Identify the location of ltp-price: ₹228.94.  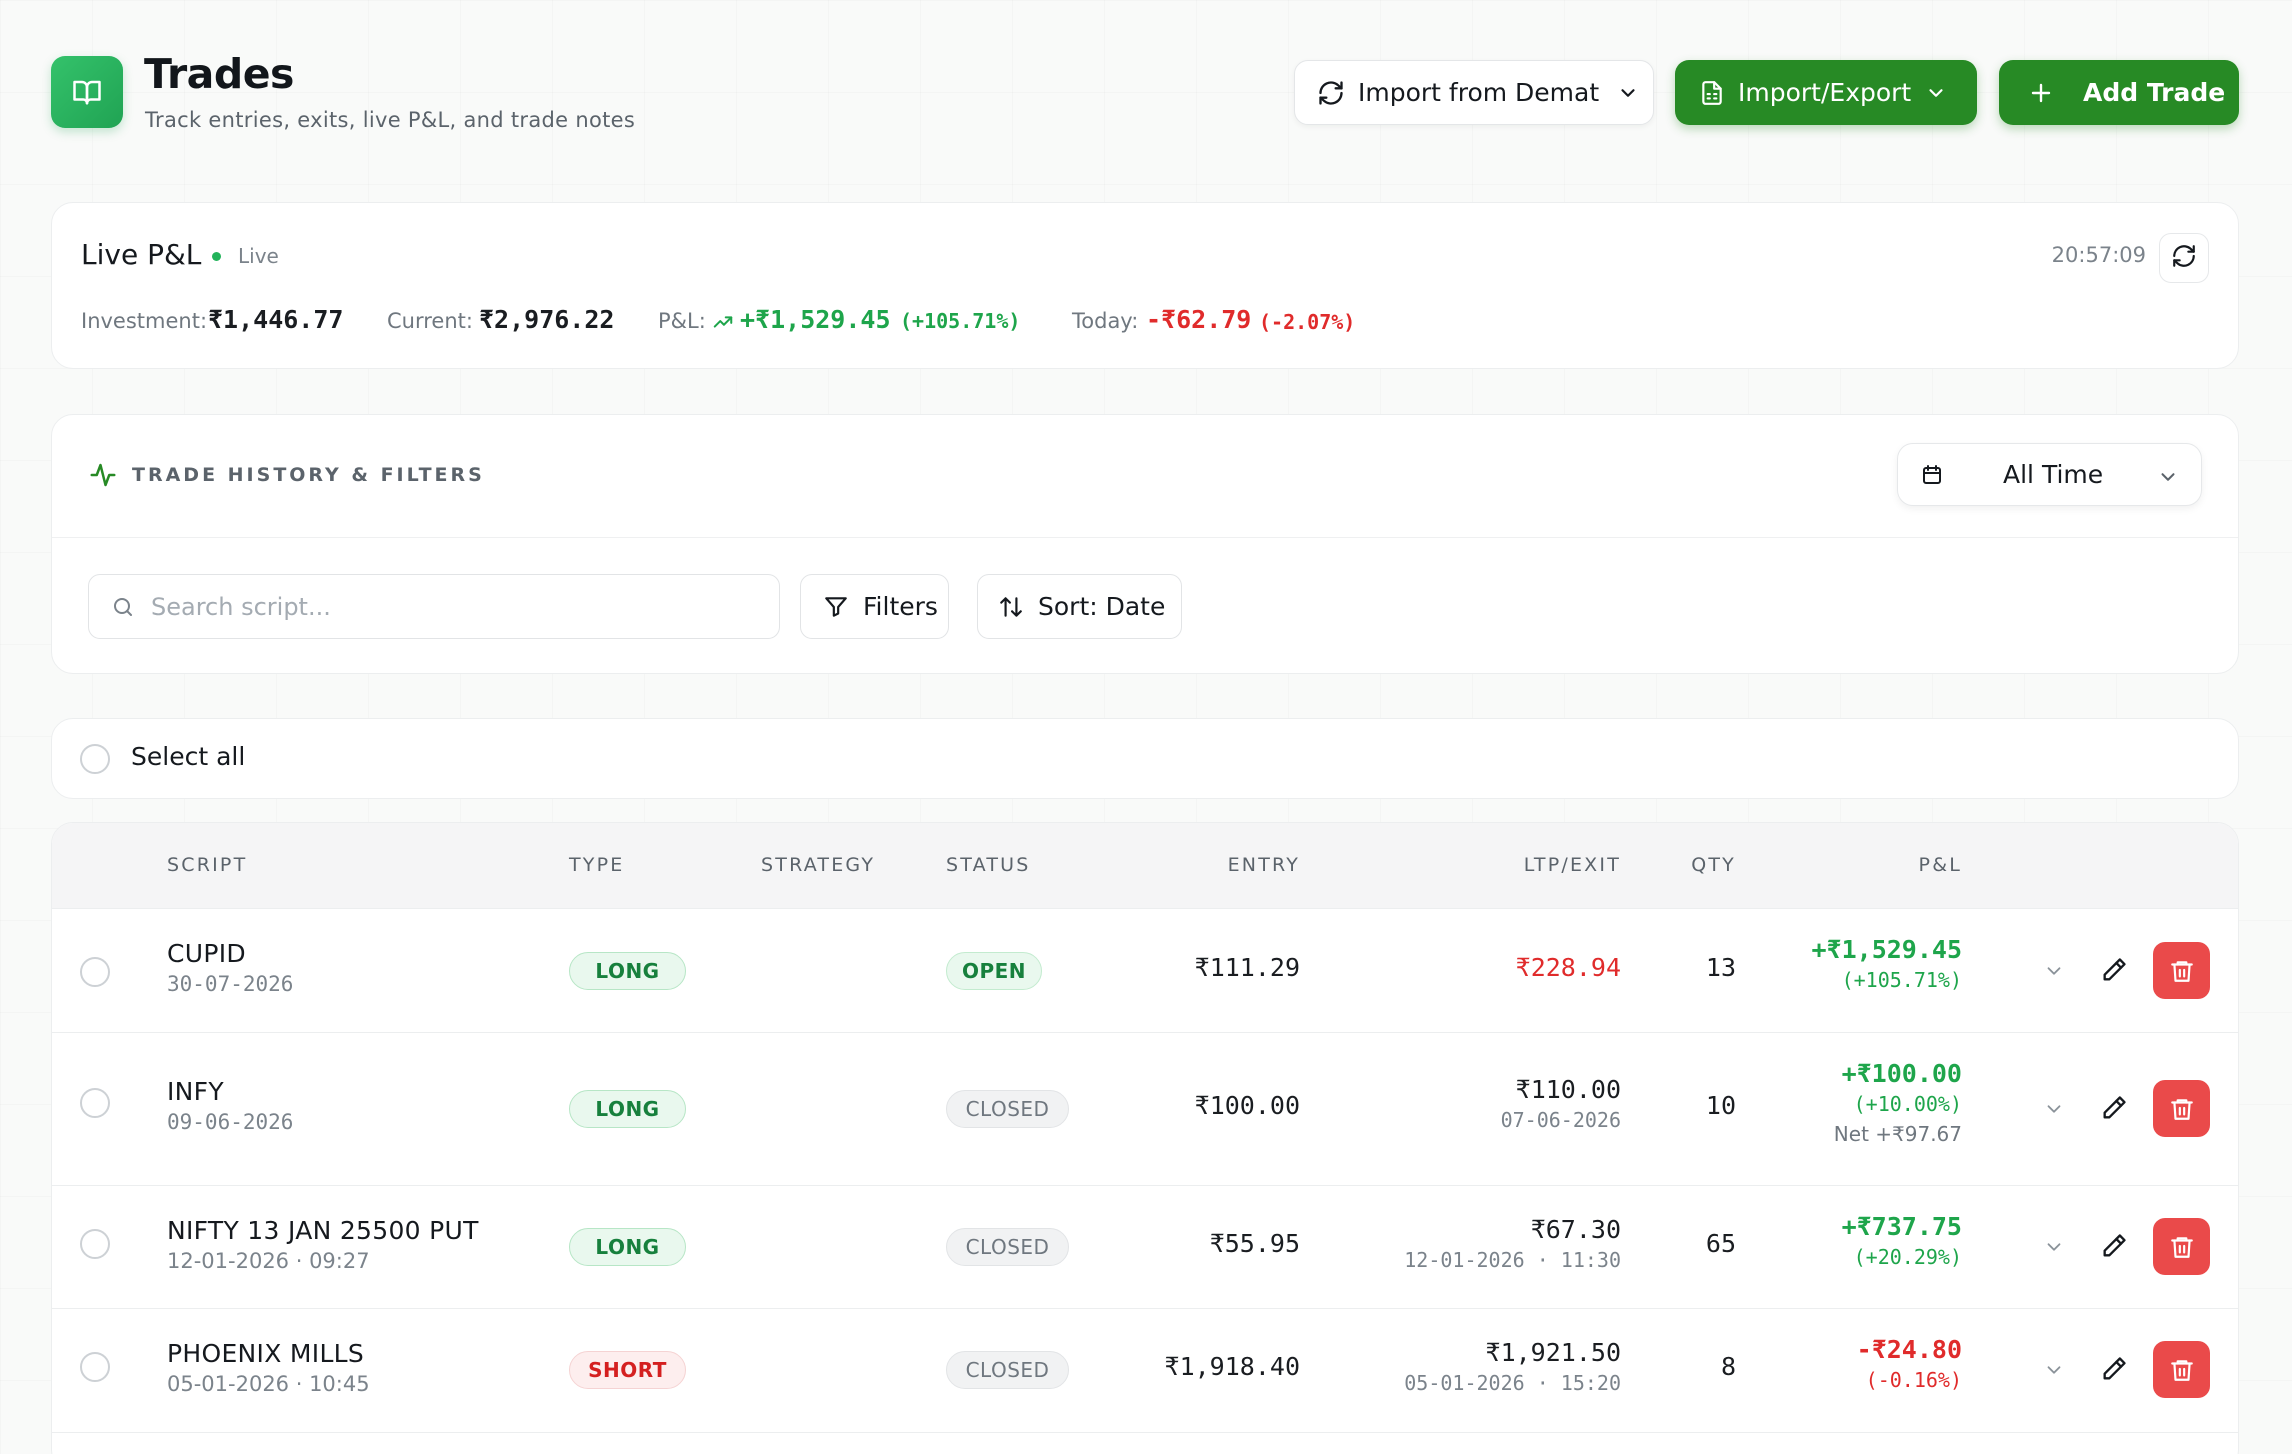
(1568, 967).